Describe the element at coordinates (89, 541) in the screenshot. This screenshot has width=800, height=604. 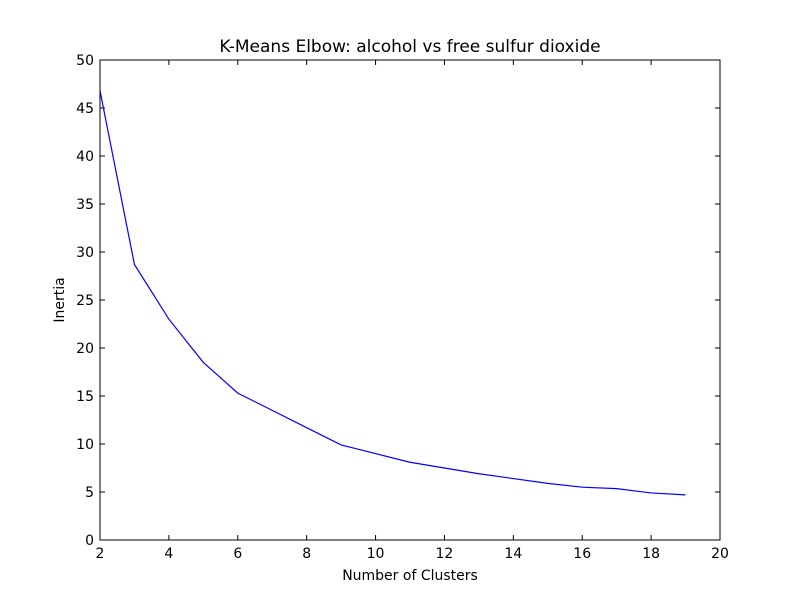
I see `y-tick-label: 0` at that location.